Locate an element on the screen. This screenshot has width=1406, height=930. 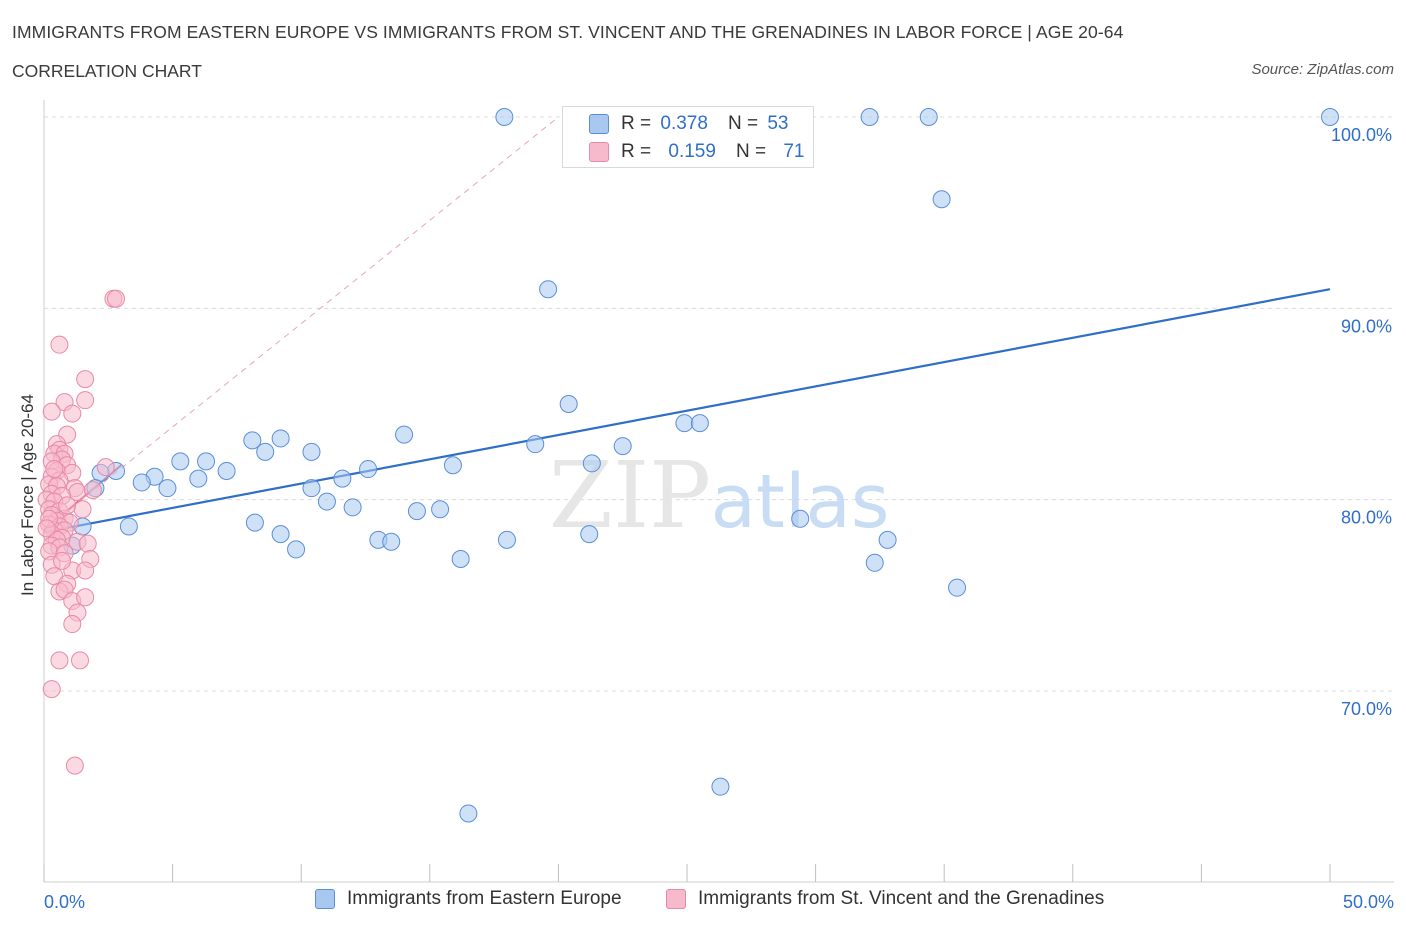
r-value: 0.378 is located at coordinates (684, 123).